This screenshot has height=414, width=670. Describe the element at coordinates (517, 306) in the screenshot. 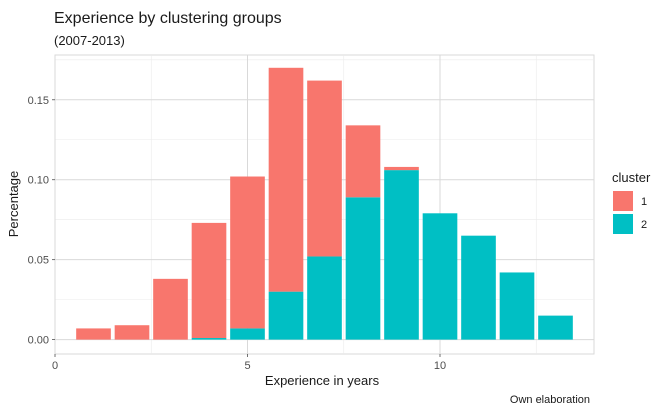

I see `bar-cluster-2-x12` at that location.